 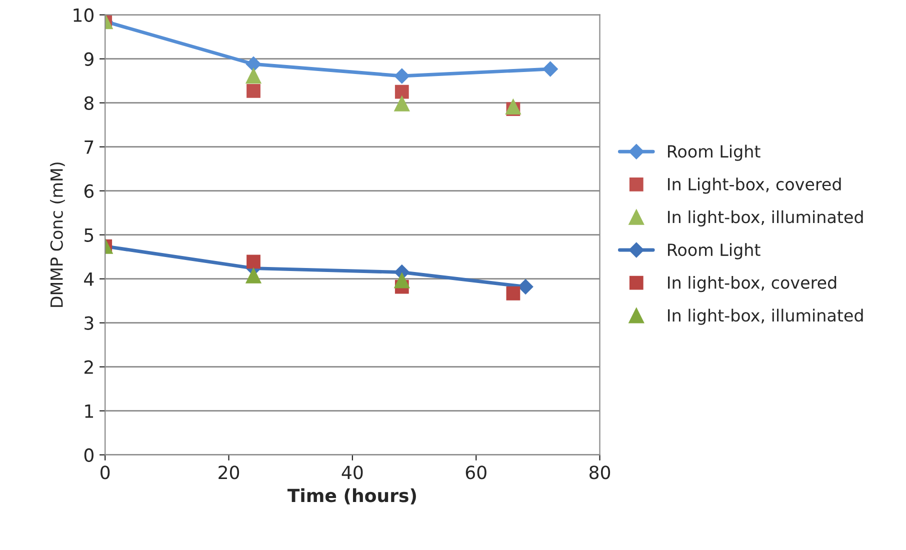 What do you see at coordinates (754, 186) in the screenshot?
I see `legend-label: In Light-box, covered` at bounding box center [754, 186].